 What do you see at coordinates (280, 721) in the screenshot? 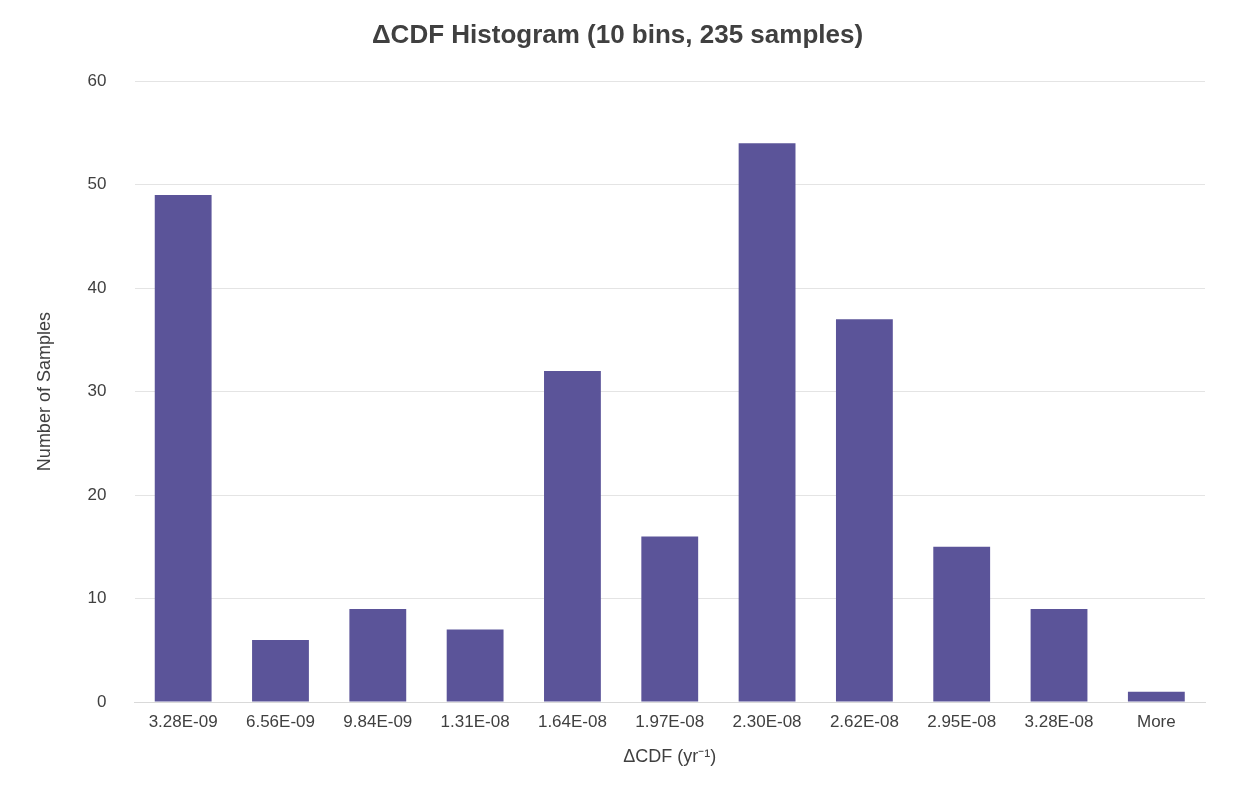
I see `x-tick-label: 6.56E-09` at bounding box center [280, 721].